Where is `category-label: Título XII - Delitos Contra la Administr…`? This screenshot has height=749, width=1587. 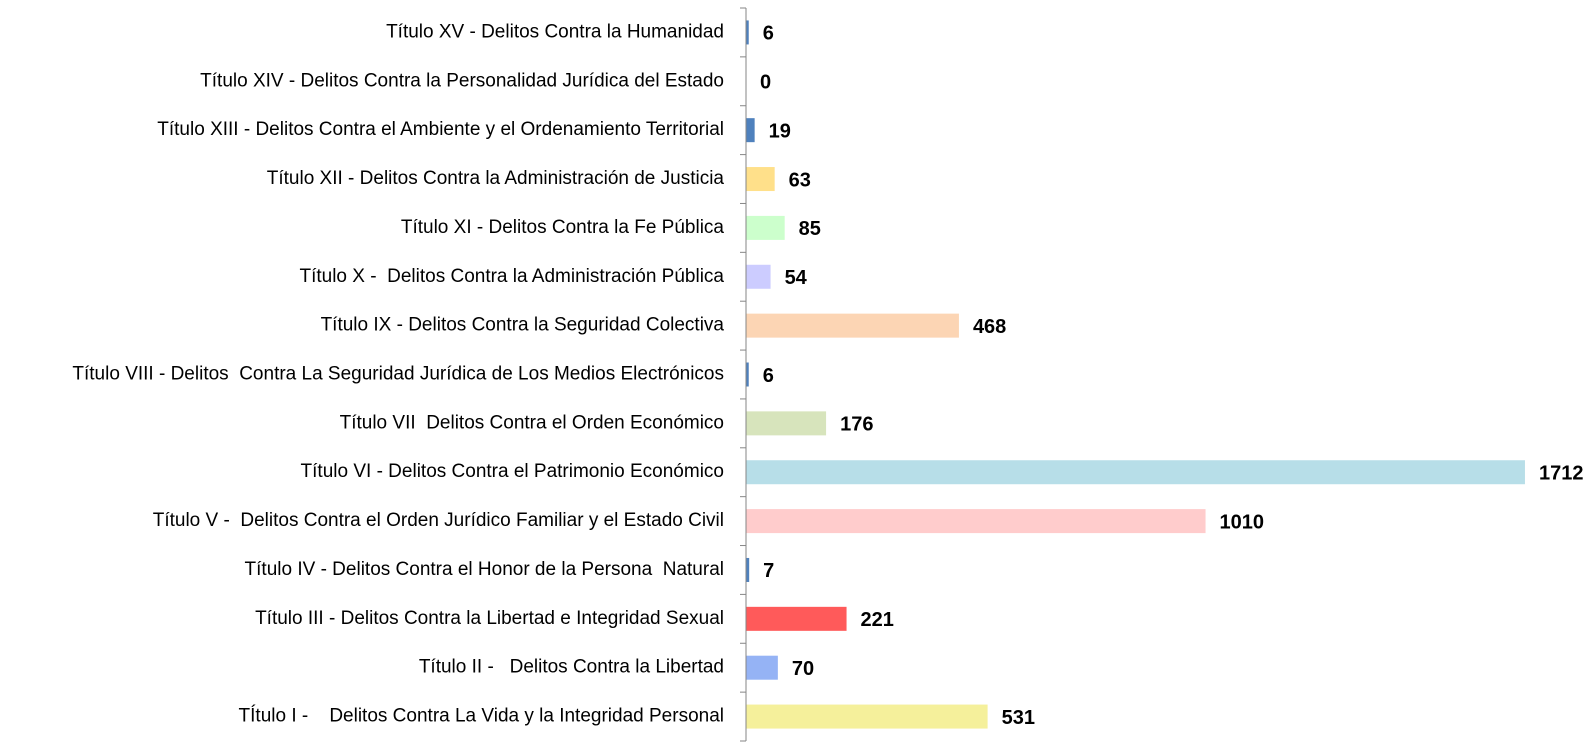 category-label: Título XII - Delitos Contra la Administr… is located at coordinates (496, 178).